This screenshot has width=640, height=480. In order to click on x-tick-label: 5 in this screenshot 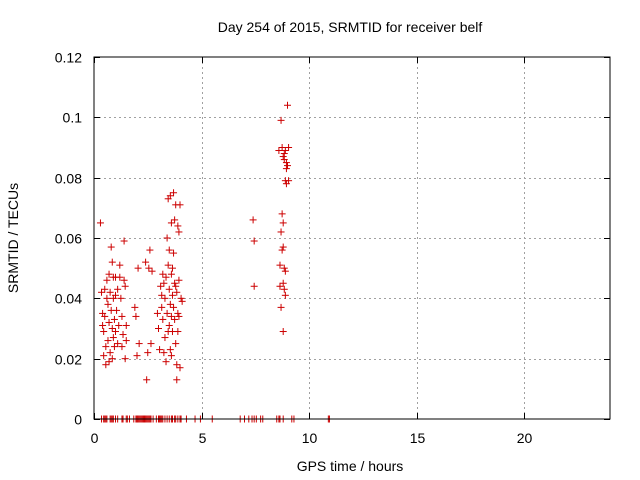, I will do `click(203, 438)`.